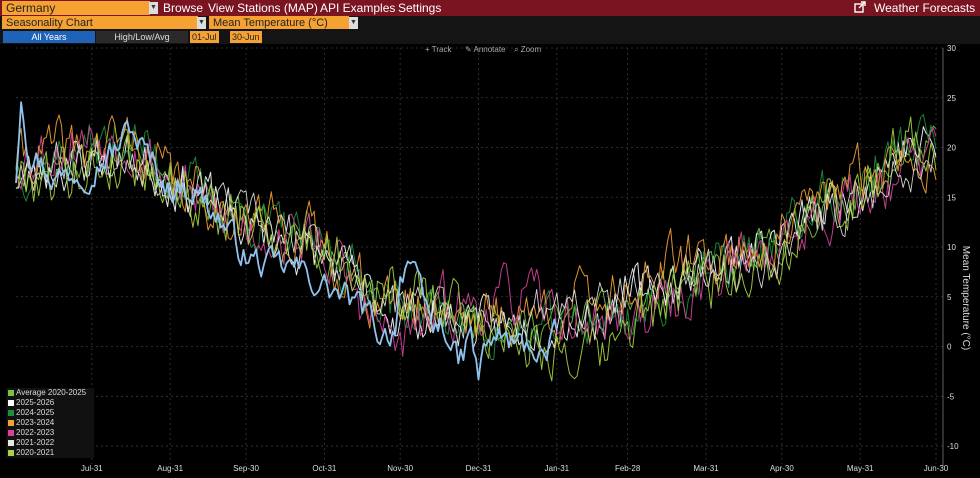 The image size is (980, 478). What do you see at coordinates (441, 49) in the screenshot?
I see `track-label: Track` at bounding box center [441, 49].